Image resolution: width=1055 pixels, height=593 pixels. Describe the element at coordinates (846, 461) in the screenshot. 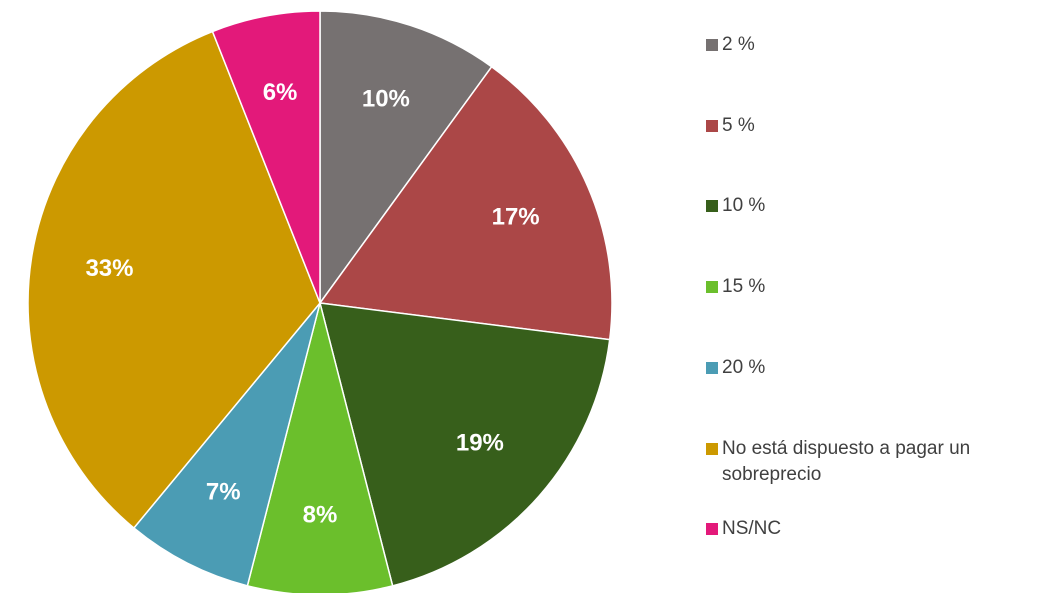

I see `legend-label: No está dispuesto a pagar un sobreprecio` at that location.